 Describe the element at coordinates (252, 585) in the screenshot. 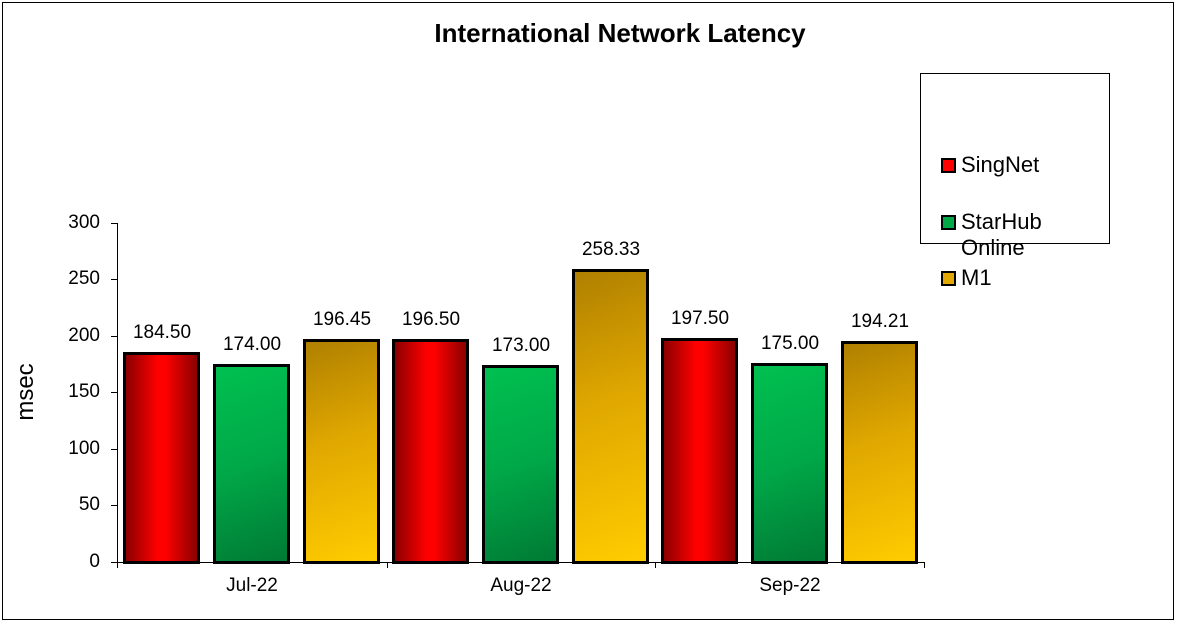

I see `x-tick-label: Jul-22` at that location.